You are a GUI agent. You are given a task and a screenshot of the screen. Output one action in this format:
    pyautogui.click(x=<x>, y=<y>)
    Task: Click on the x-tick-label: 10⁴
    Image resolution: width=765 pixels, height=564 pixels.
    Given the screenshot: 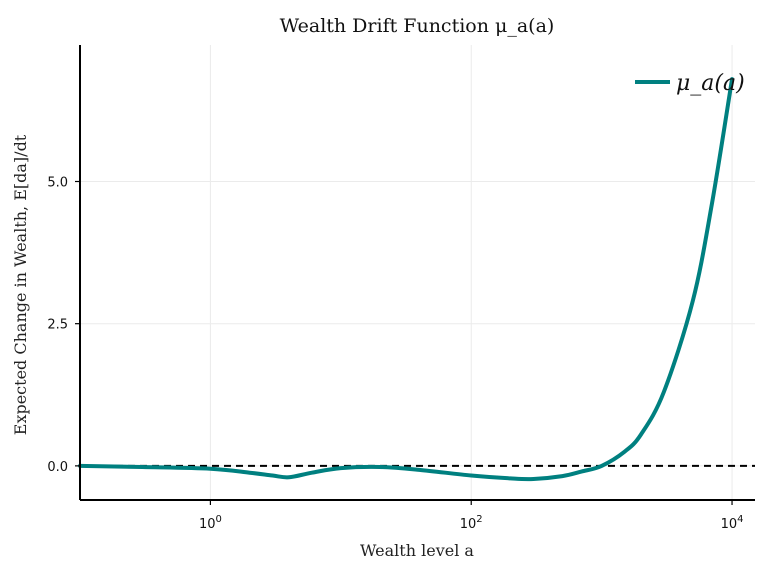 What is the action you would take?
    pyautogui.click(x=732, y=523)
    